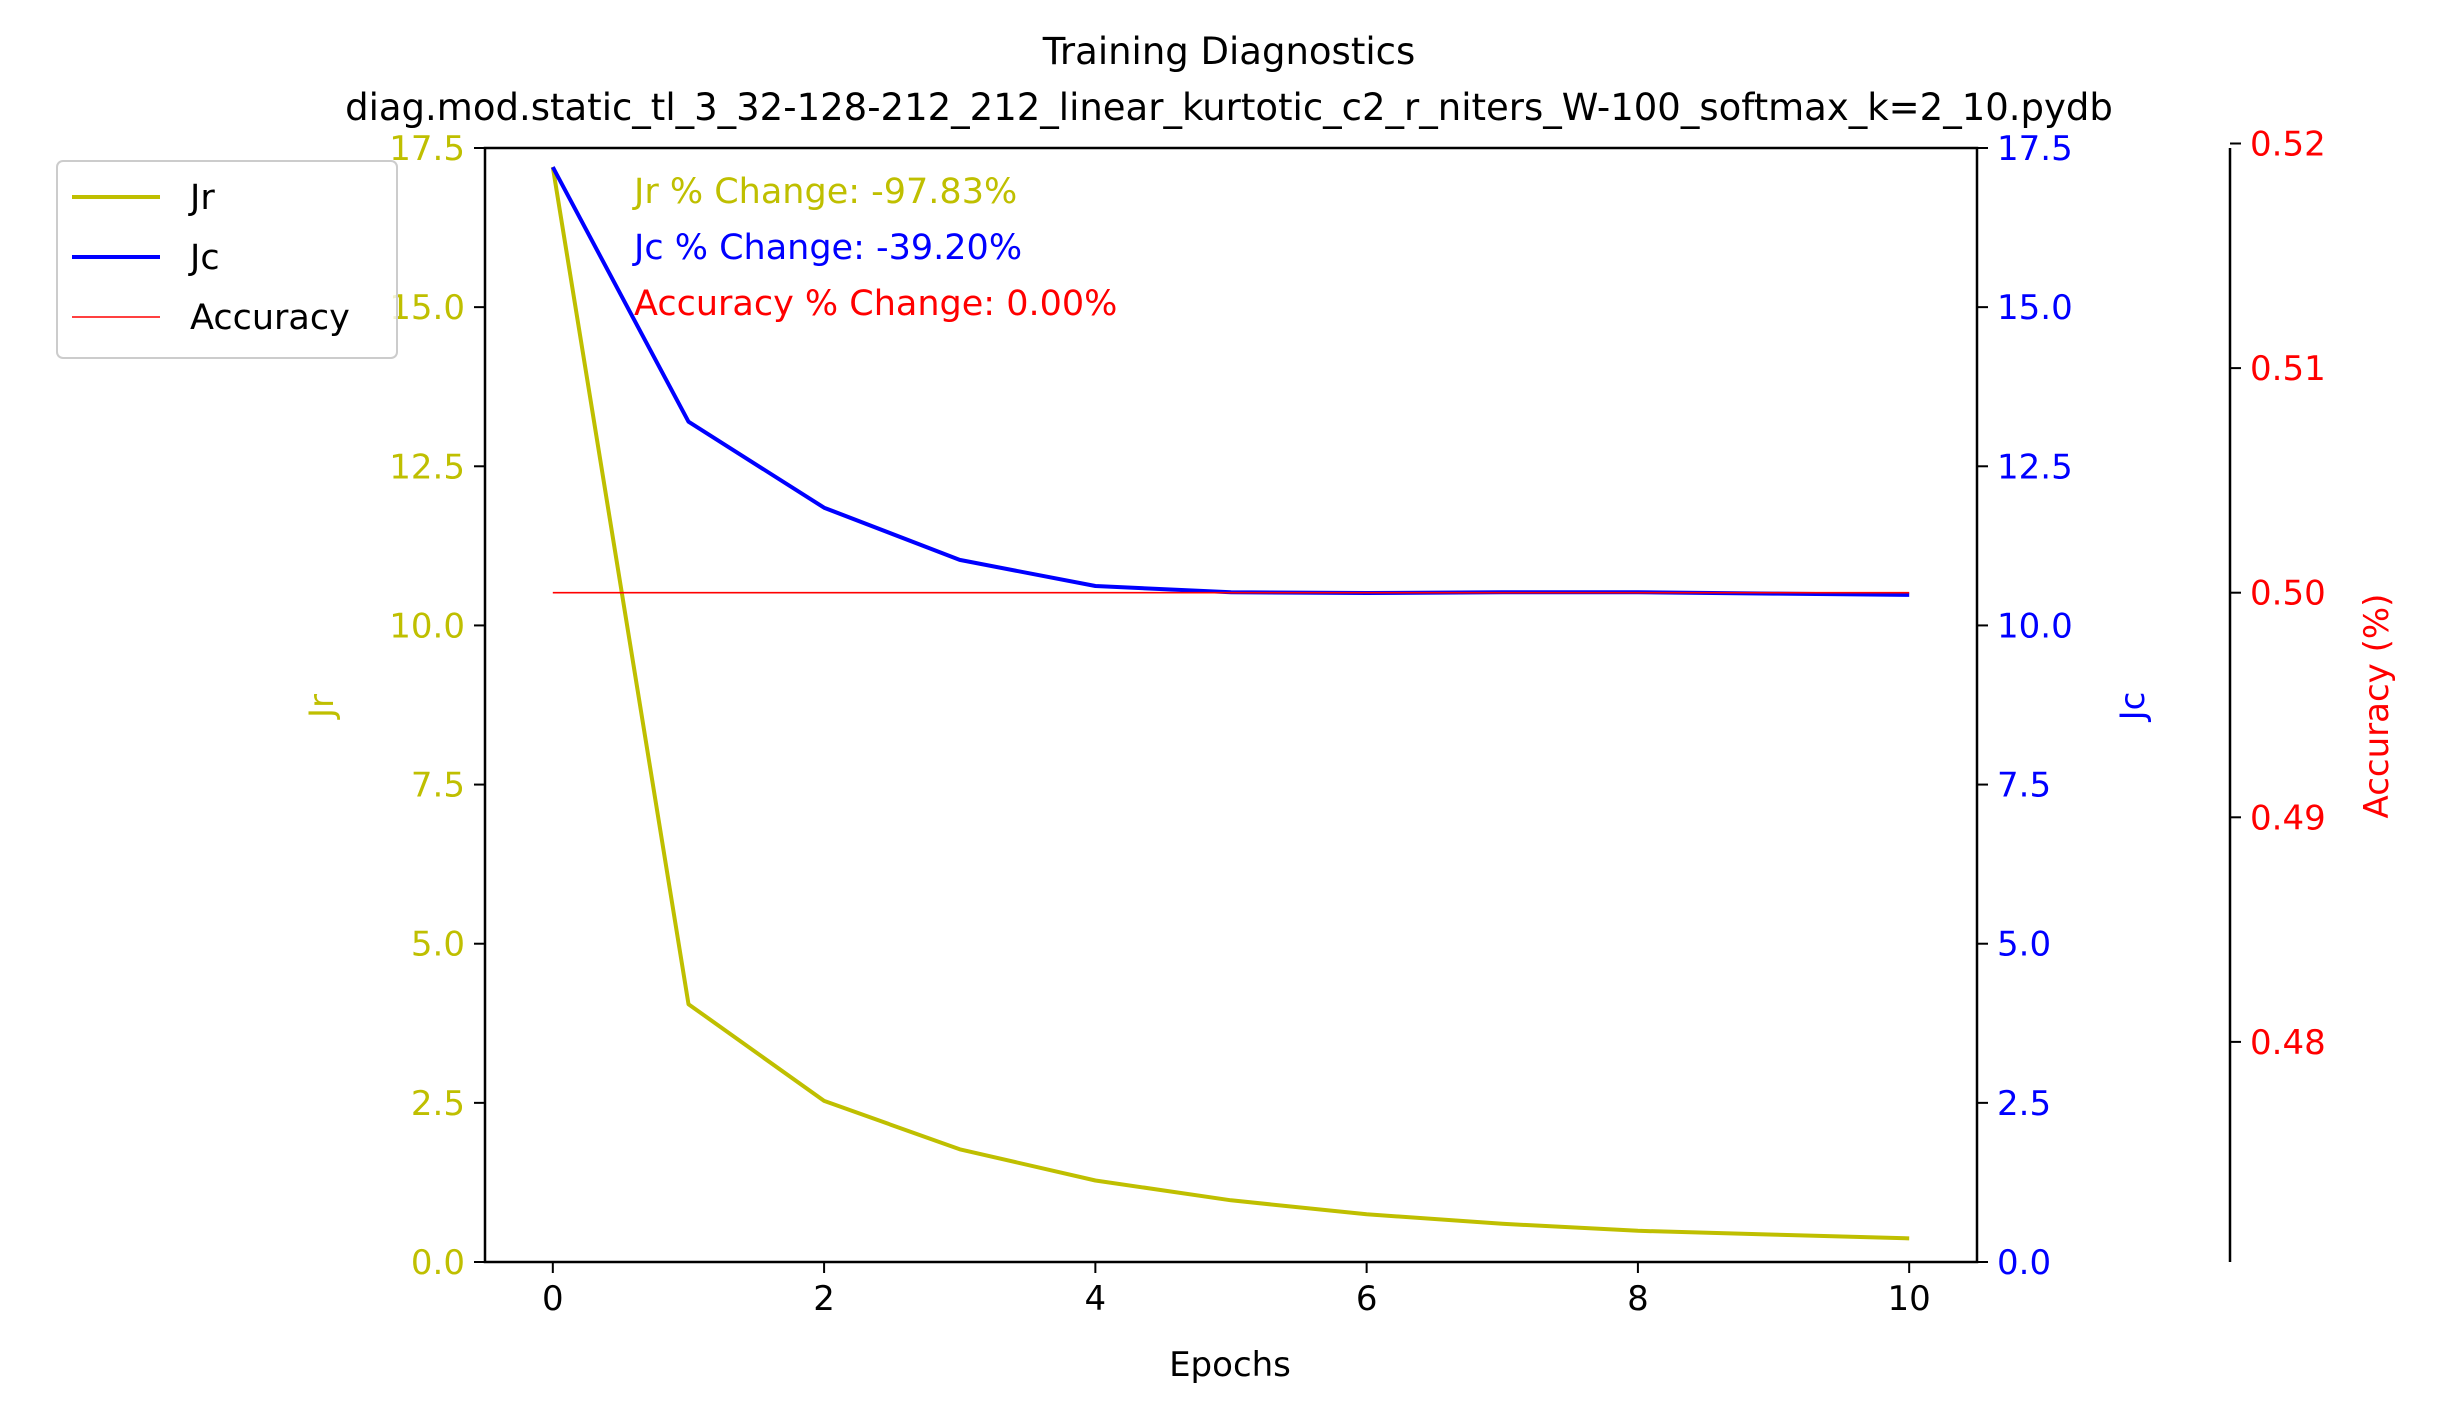 The width and height of the screenshot is (2452, 1413). I want to click on x-tick-label: 2, so click(824, 1299).